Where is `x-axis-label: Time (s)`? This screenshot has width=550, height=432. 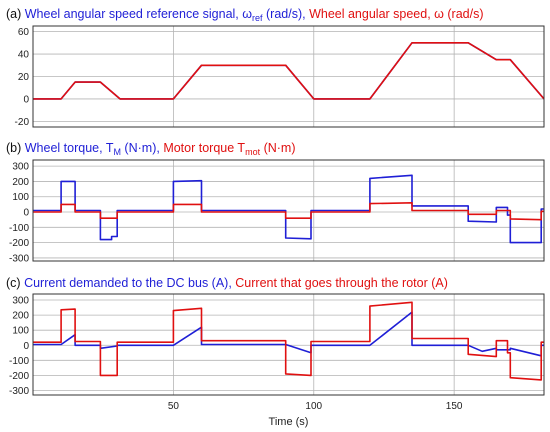 x-axis-label: Time (s) is located at coordinates (289, 422).